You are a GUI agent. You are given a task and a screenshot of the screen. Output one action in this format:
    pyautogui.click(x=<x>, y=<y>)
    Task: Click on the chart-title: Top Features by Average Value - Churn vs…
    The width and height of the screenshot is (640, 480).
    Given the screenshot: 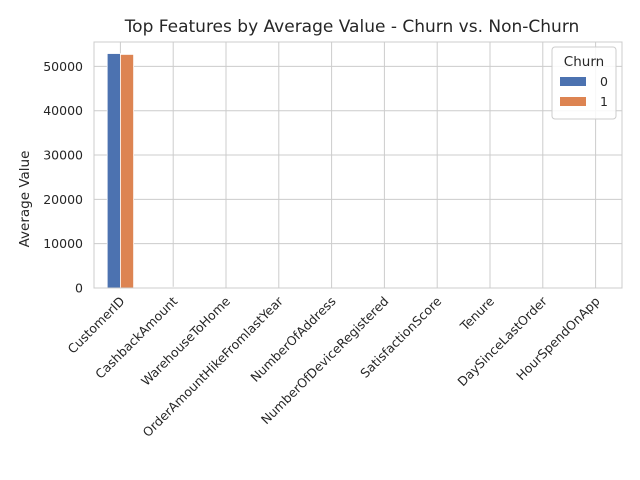 What is the action you would take?
    pyautogui.click(x=352, y=27)
    